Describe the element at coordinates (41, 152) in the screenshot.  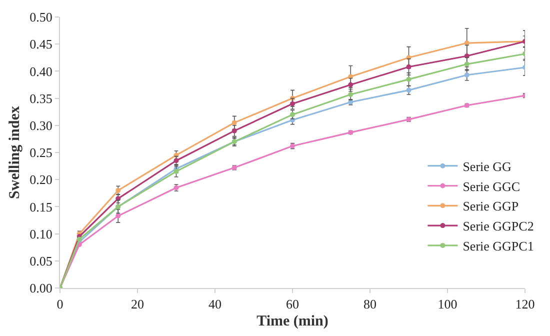
I see `y-tick-label: 0.25` at that location.